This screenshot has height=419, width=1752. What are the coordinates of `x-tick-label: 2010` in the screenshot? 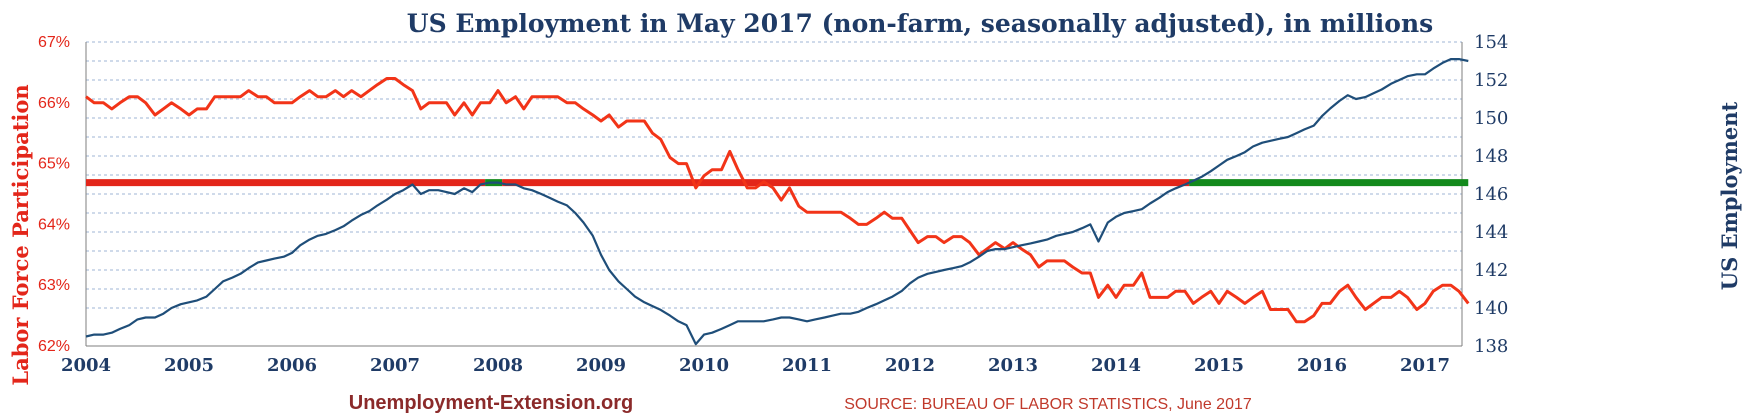 It's located at (704, 365).